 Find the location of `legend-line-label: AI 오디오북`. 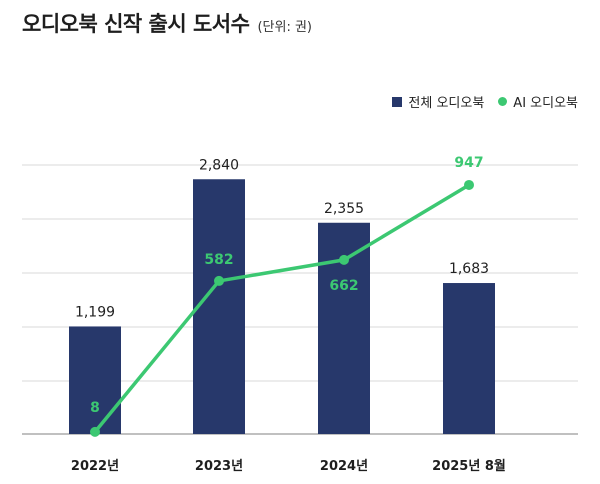

legend-line-label: AI 오디오북 is located at coordinates (545, 103).